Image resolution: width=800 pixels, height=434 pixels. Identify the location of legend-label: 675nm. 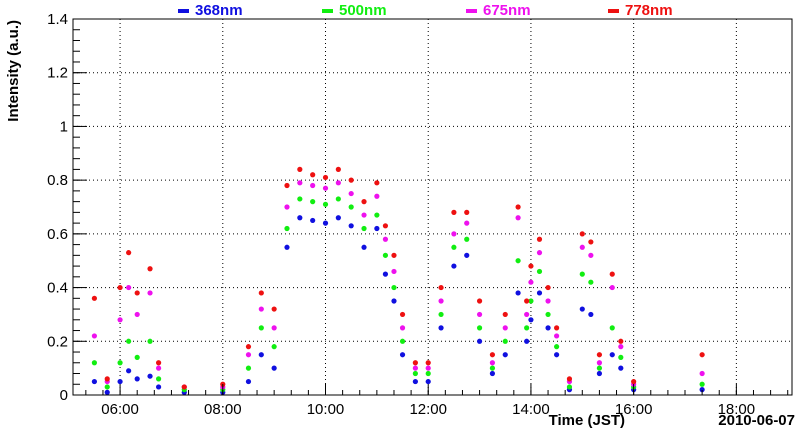
(507, 10).